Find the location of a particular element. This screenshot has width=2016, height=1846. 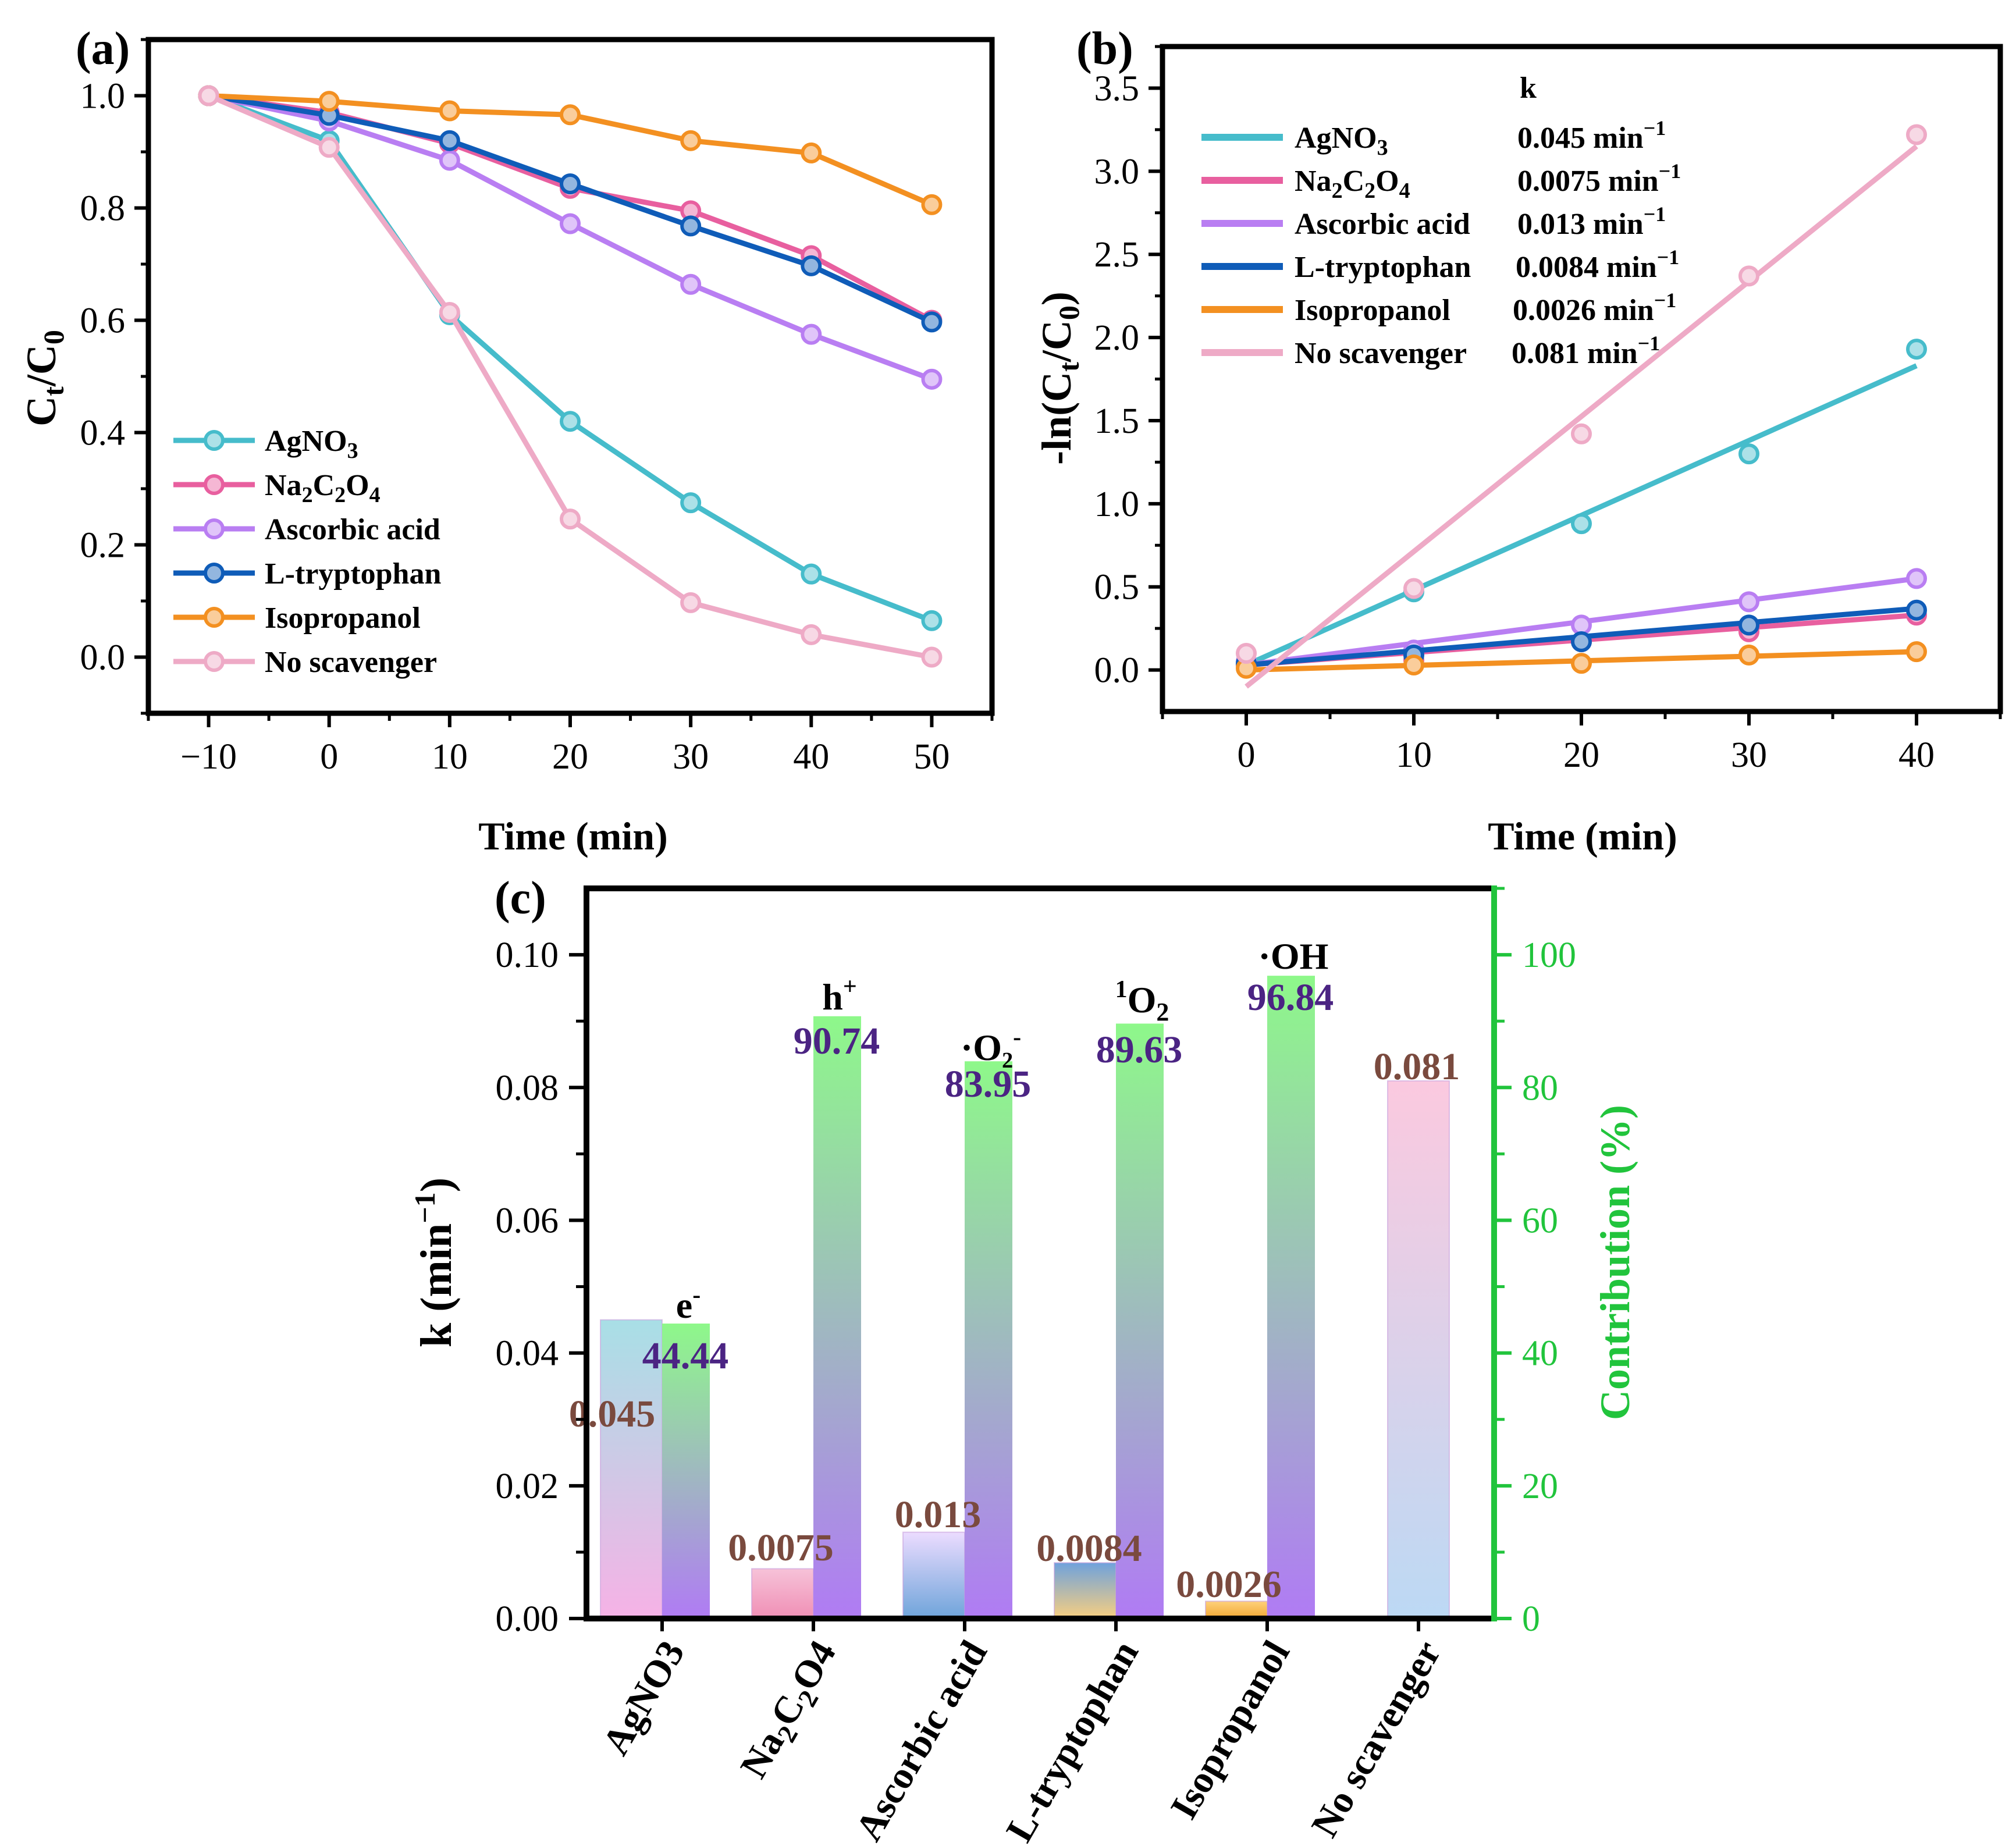

y-tick-label: 0.2 is located at coordinates (103, 546).